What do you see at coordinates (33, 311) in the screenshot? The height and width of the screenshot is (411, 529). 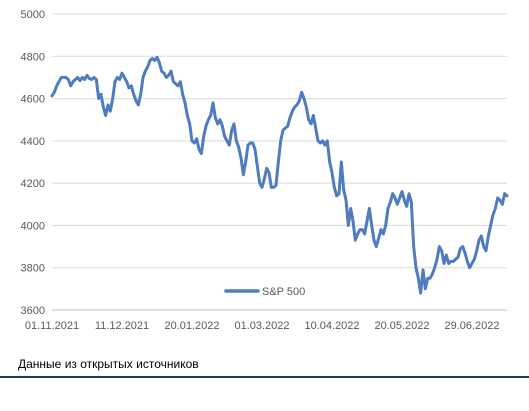 I see `y-tick-label: 3600` at bounding box center [33, 311].